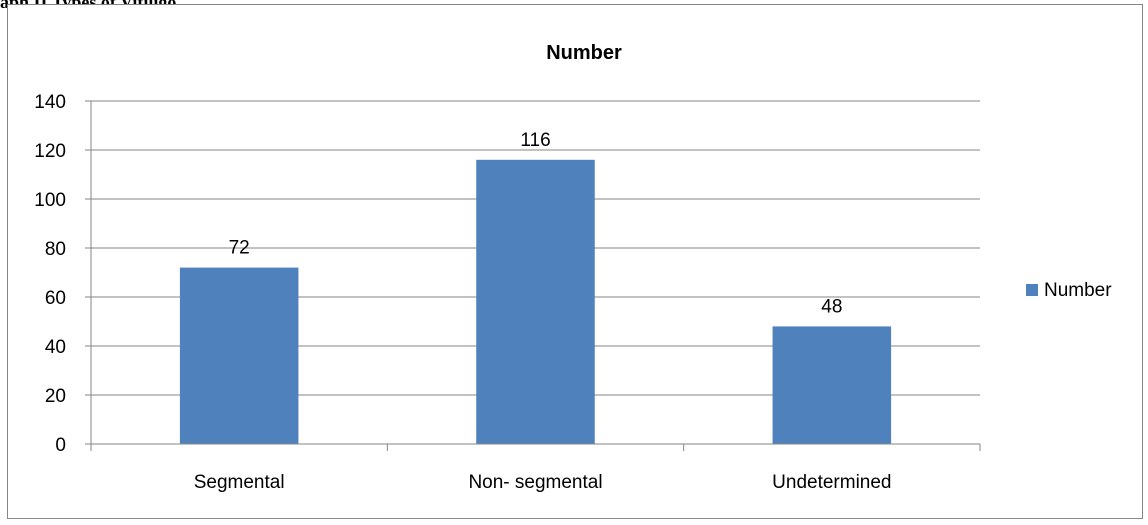  What do you see at coordinates (55, 249) in the screenshot?
I see `y-tick-label: 80` at bounding box center [55, 249].